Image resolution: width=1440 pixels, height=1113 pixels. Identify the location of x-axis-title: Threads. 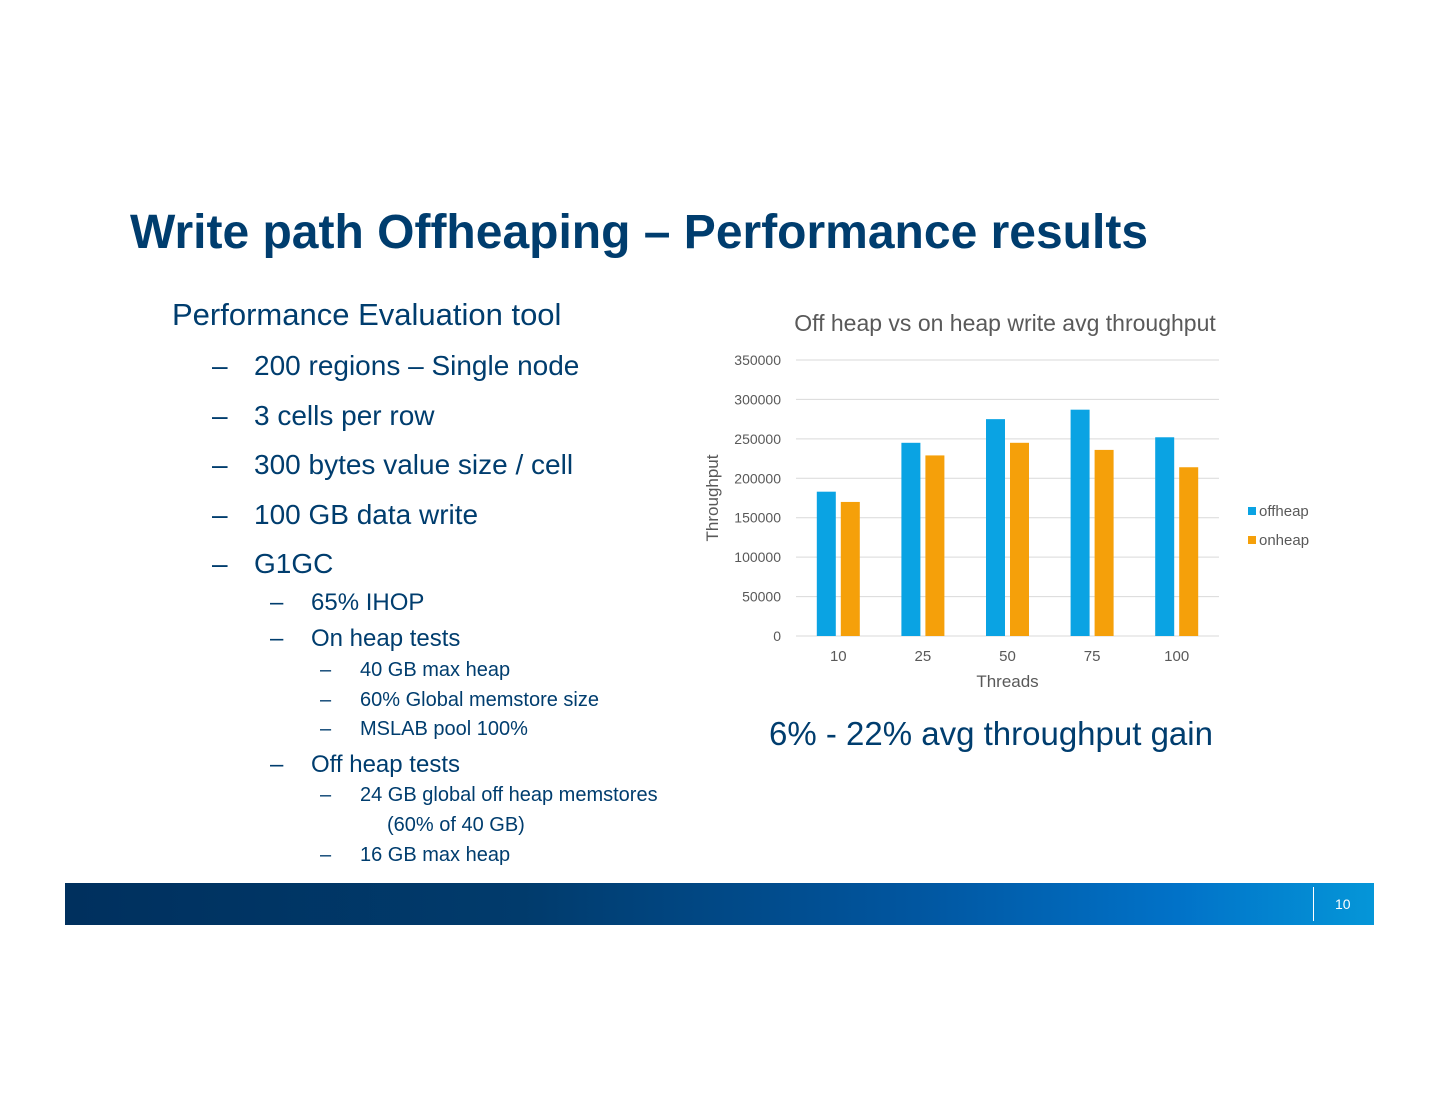
(1007, 681).